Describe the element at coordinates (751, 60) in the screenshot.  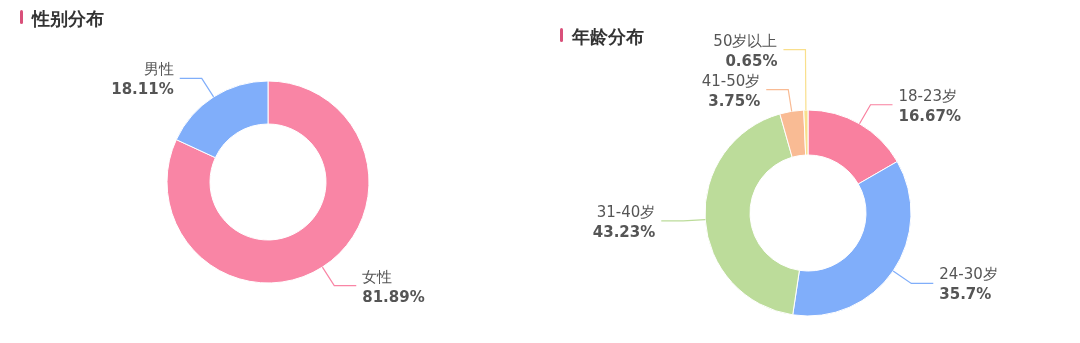
I see `data-label: 0.65%` at that location.